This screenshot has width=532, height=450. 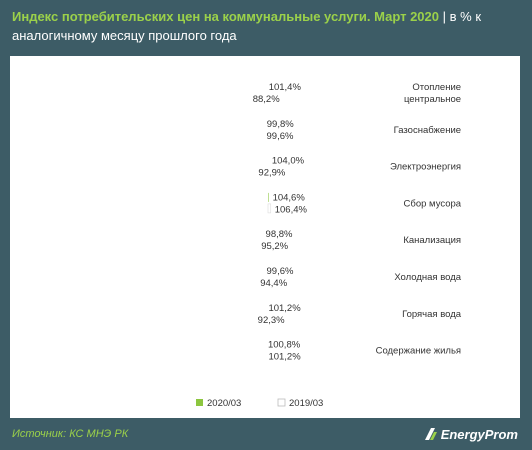 I want to click on data-label-2019: 101,2%, so click(x=284, y=357).